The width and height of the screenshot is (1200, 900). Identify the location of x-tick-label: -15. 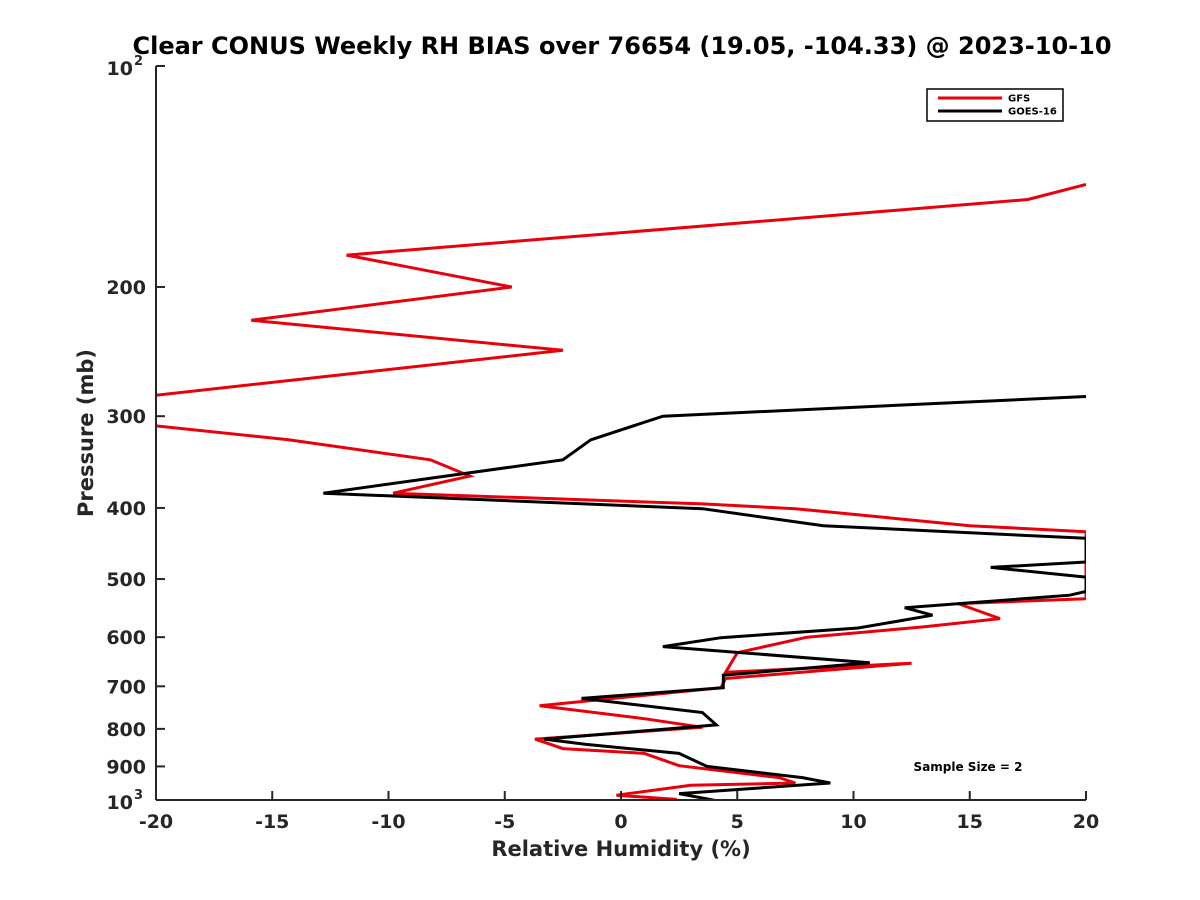
(272, 822).